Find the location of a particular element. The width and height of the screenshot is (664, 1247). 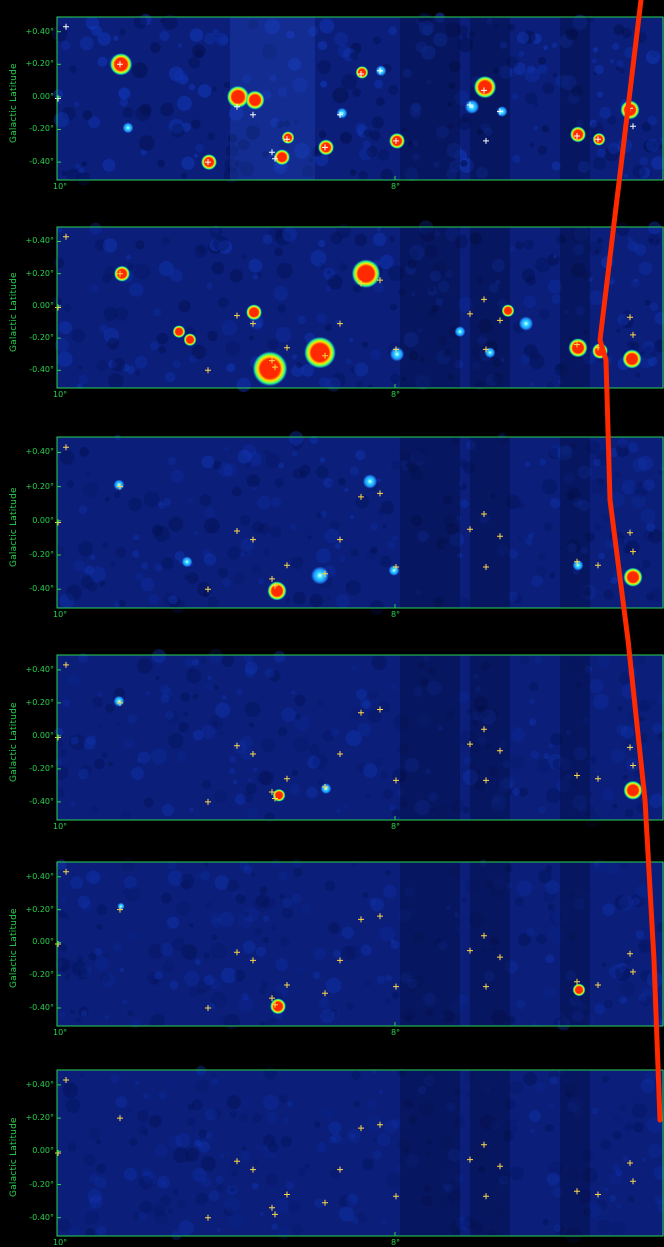

y-tick-label: +0.20° is located at coordinates (39, 909).